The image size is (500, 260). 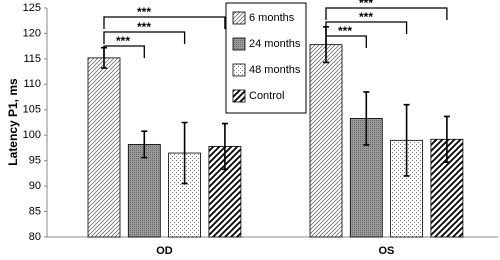 What do you see at coordinates (272, 18) in the screenshot?
I see `legend-label: 6 months` at bounding box center [272, 18].